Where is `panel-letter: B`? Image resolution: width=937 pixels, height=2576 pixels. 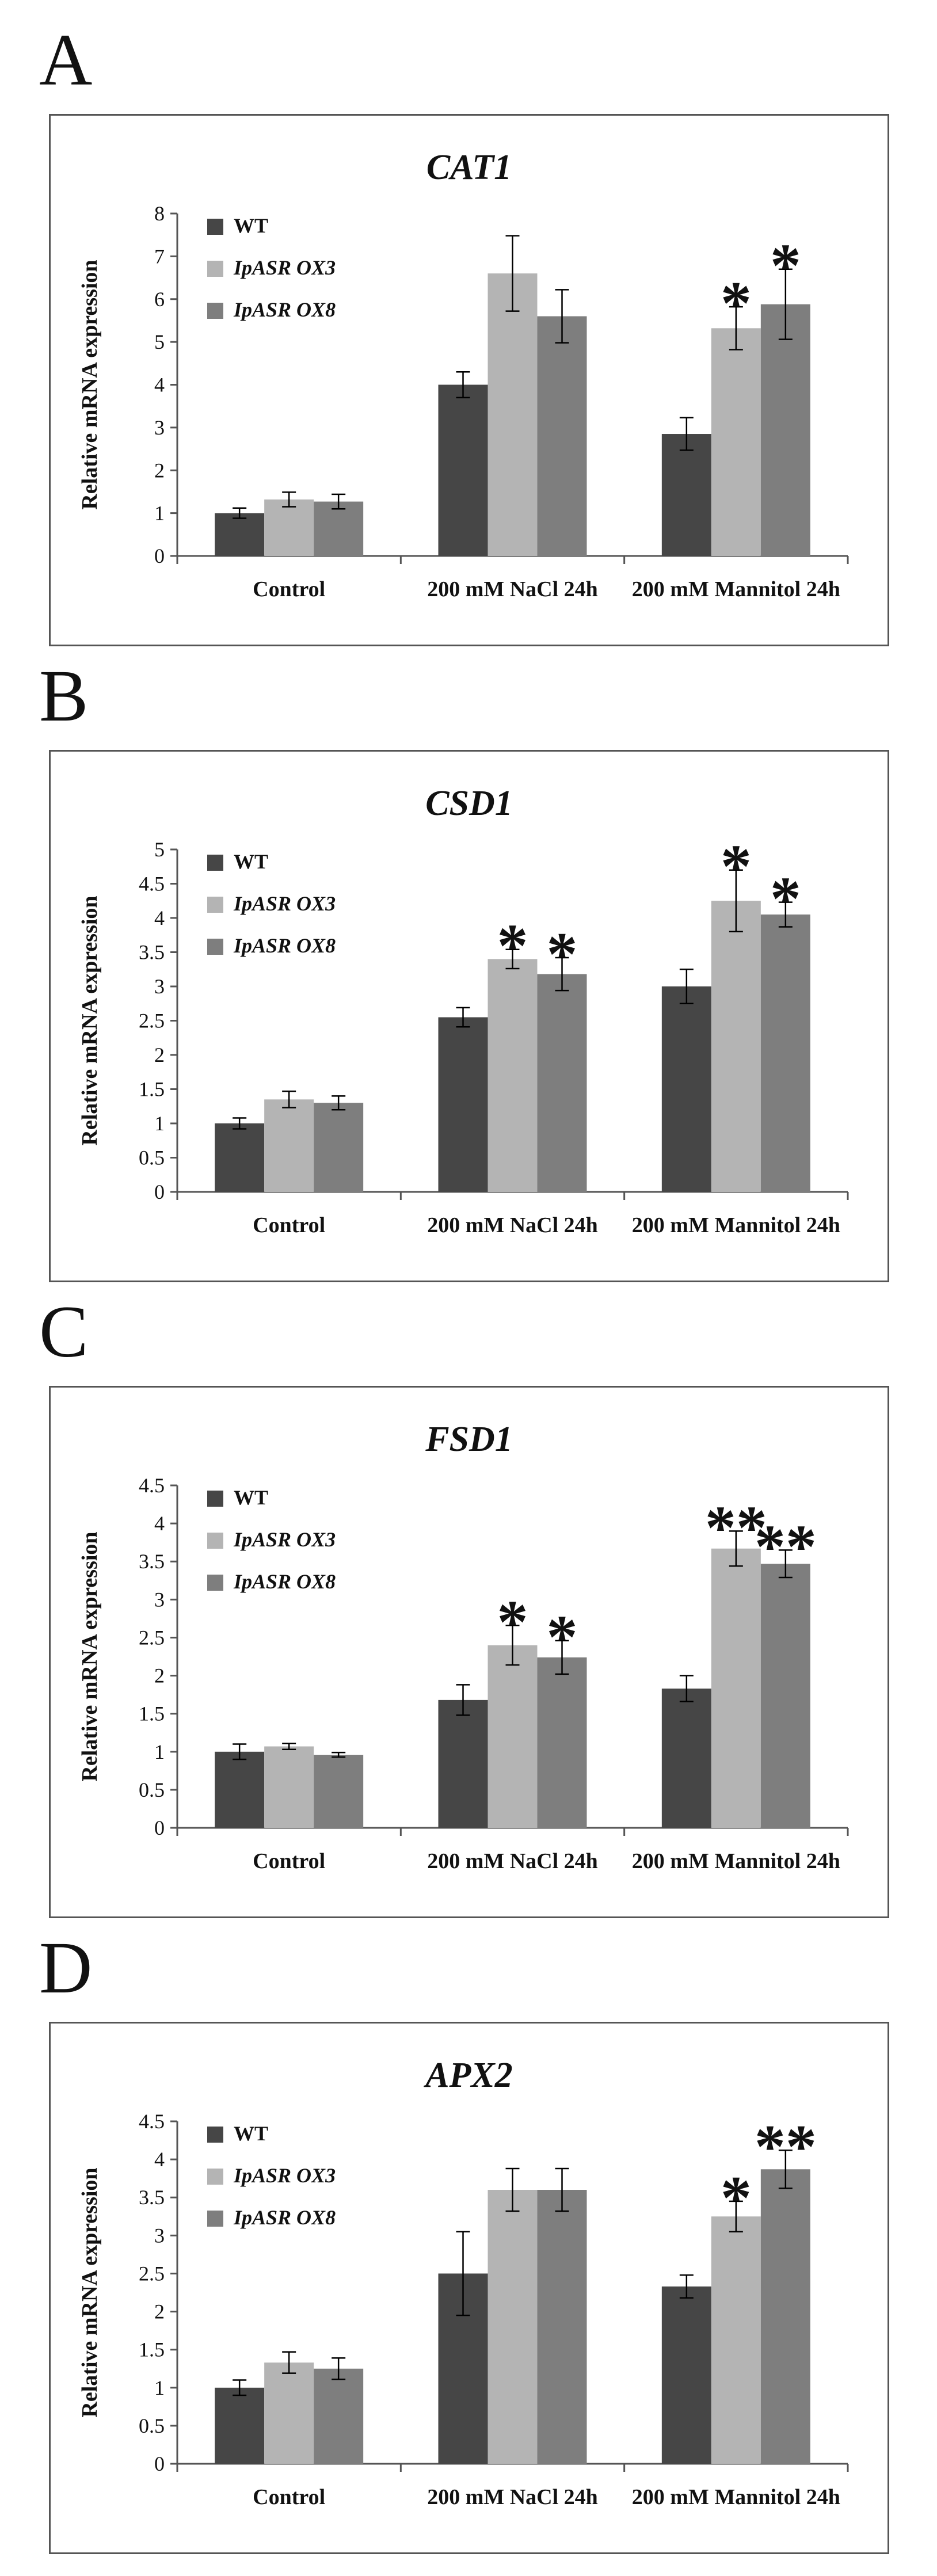
panel-letter: B is located at coordinates (64, 696).